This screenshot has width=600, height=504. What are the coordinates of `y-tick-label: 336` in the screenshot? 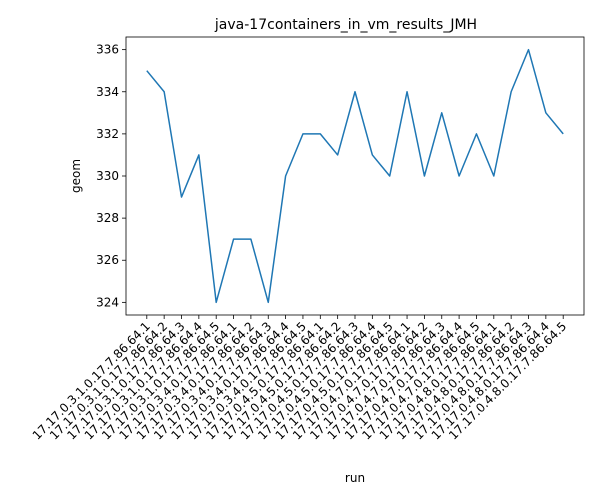 It's located at (107, 50).